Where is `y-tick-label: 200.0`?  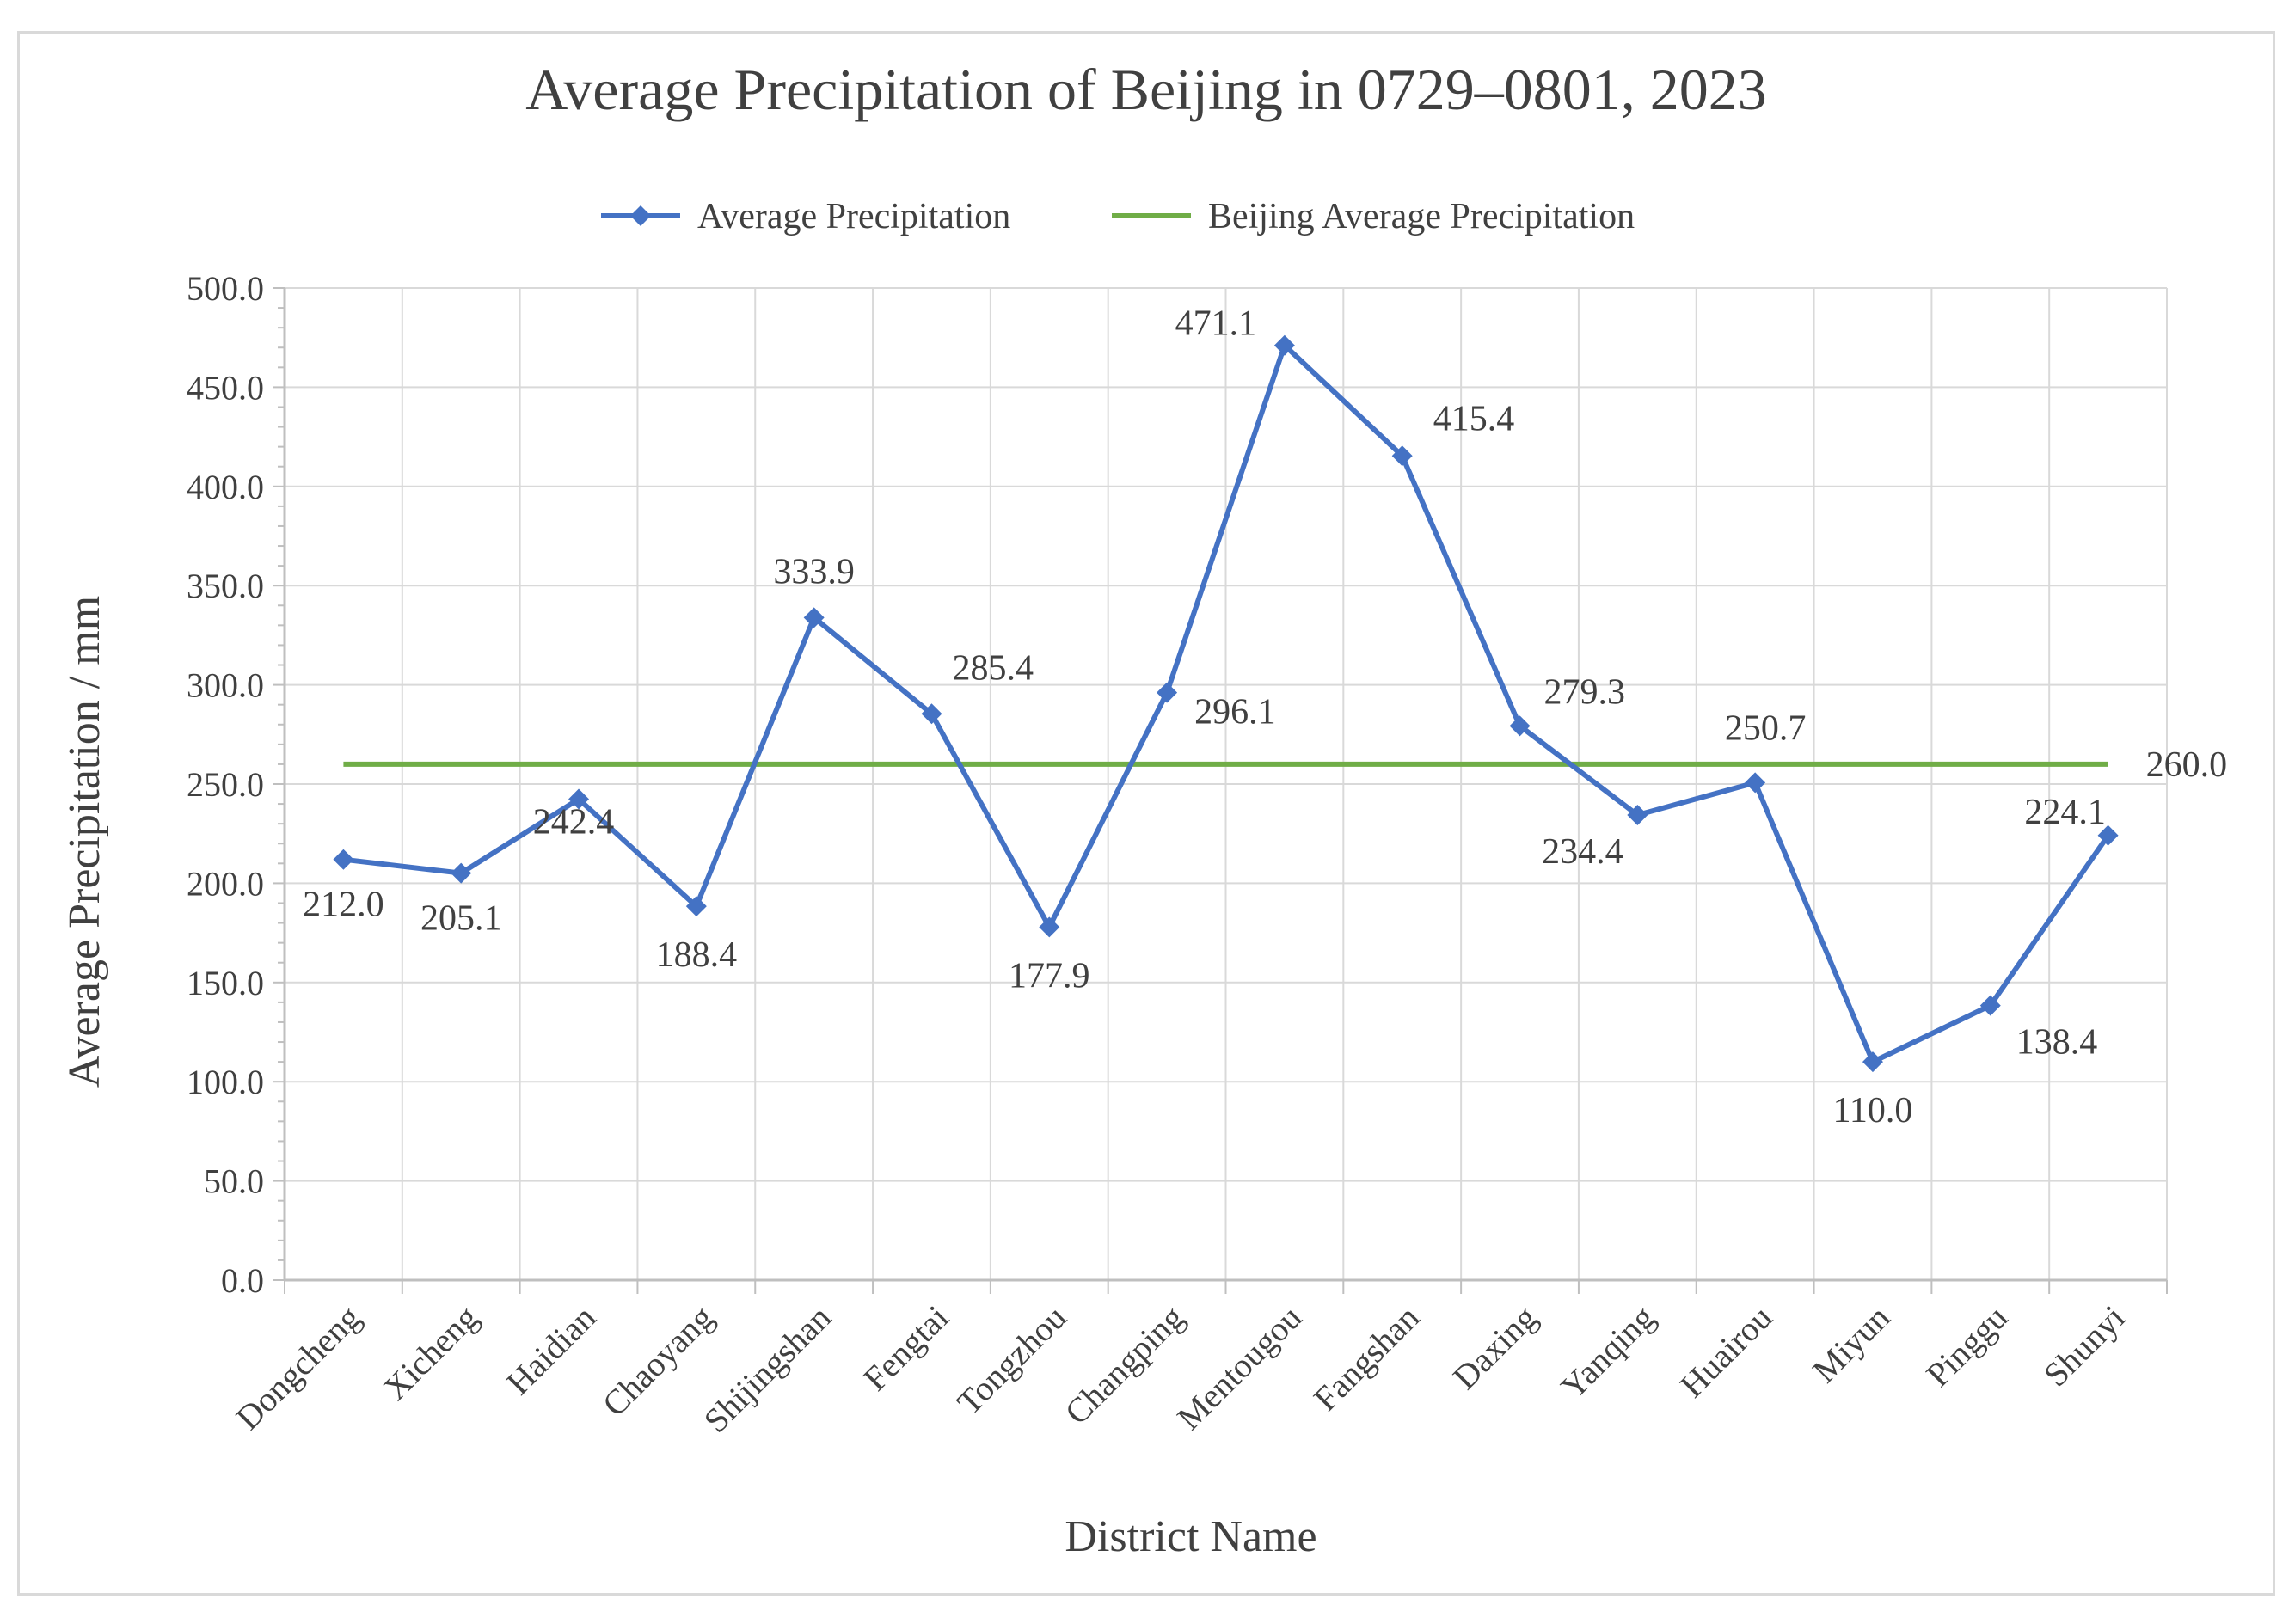 y-tick-label: 200.0 is located at coordinates (226, 883).